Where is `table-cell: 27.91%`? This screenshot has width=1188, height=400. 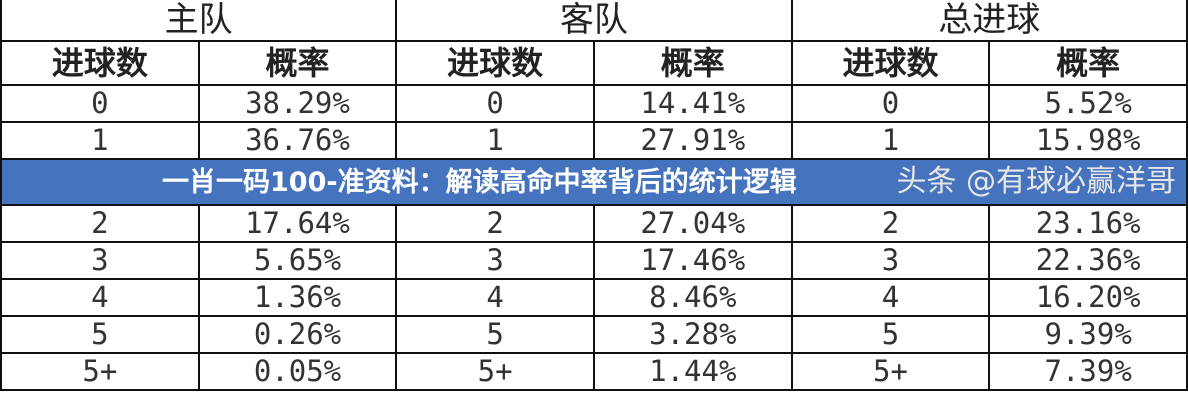 table-cell: 27.91% is located at coordinates (692, 140).